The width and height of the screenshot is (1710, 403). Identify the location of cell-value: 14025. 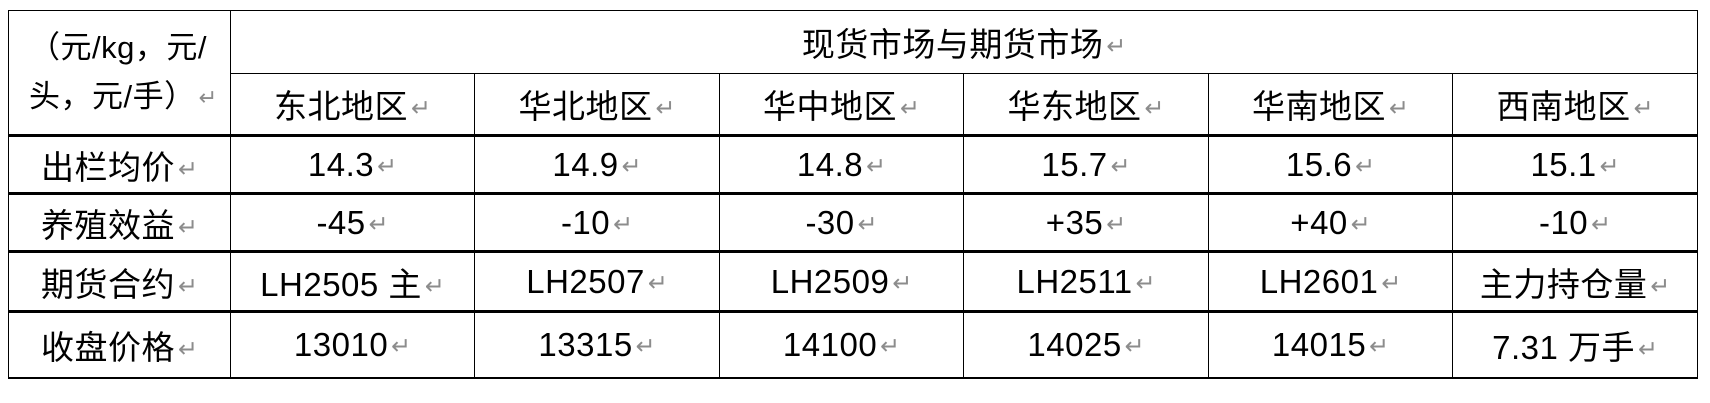
(1074, 344).